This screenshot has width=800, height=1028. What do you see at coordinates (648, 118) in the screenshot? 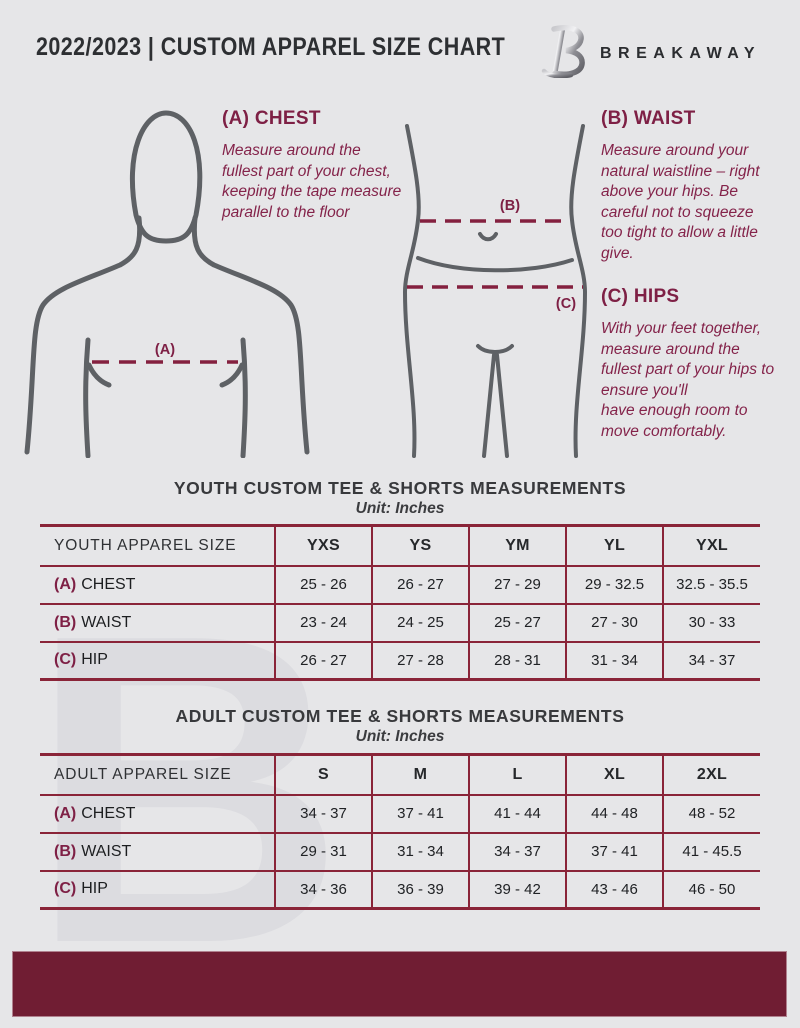
I see `waist-instruction-heading: (B) WAIST` at bounding box center [648, 118].